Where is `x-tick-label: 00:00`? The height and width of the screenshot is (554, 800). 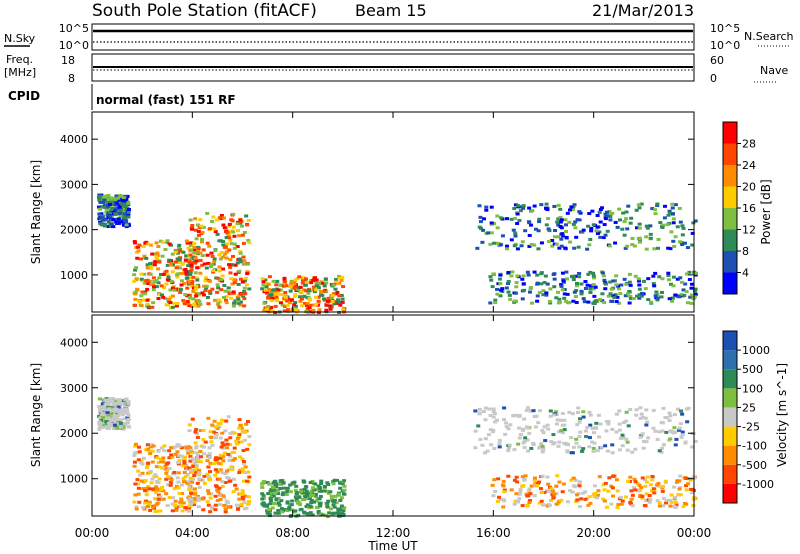
x-tick-label: 00:00 is located at coordinates (694, 533).